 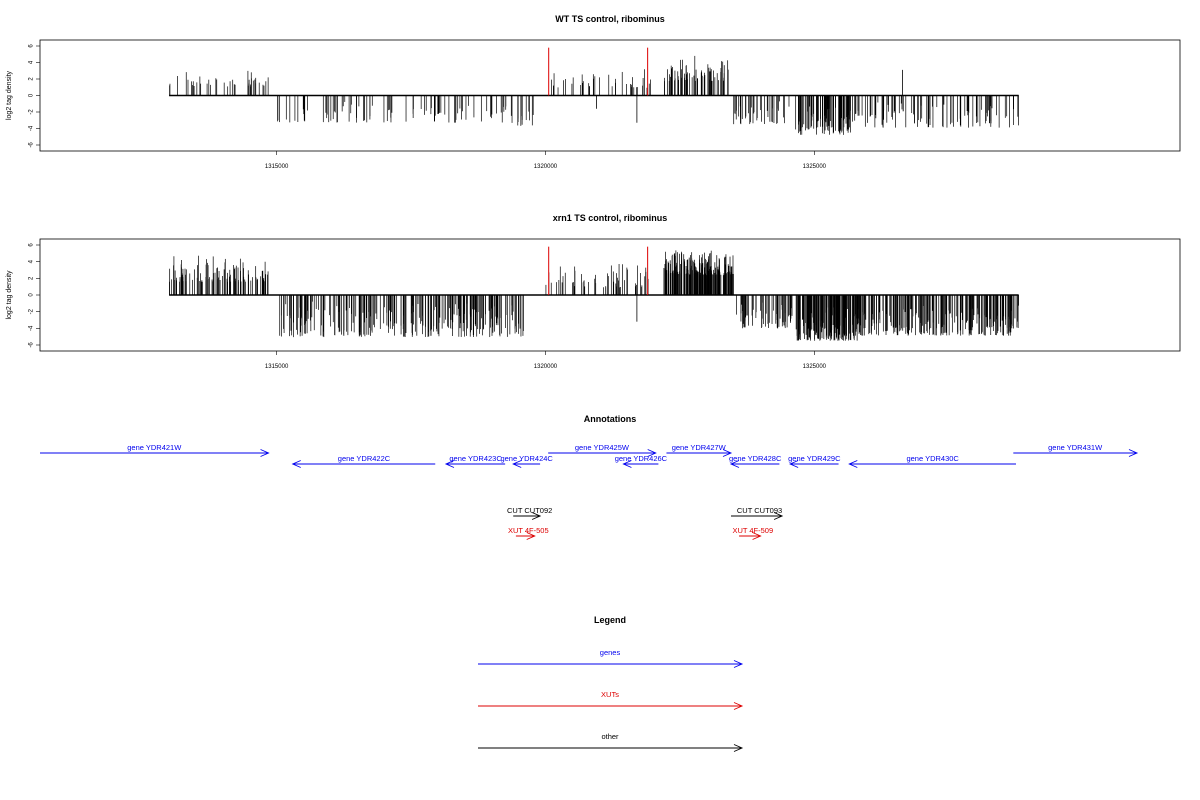 What do you see at coordinates (610, 736) in the screenshot?
I see `legend-label: other` at bounding box center [610, 736].